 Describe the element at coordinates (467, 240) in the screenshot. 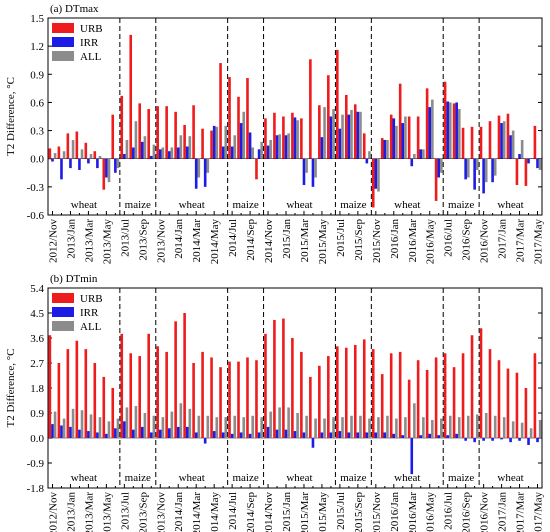

I see `x-tick-label: 2016/Sep` at that location.